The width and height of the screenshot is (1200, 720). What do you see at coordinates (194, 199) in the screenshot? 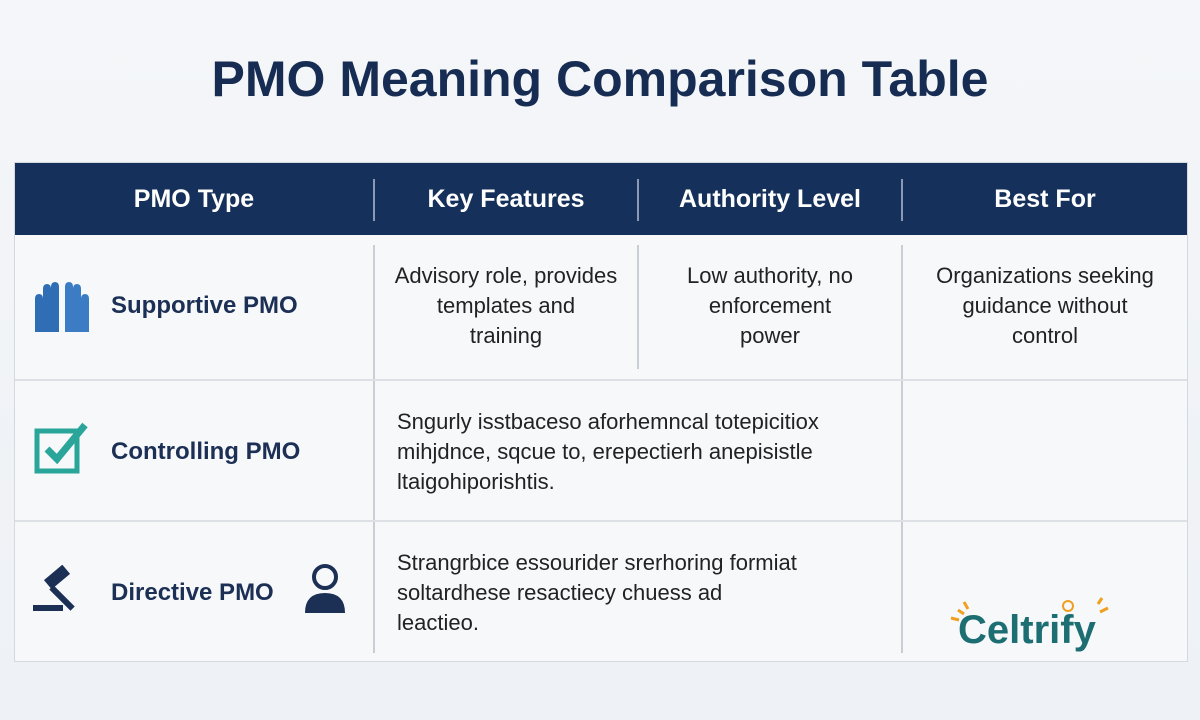
I see `header-cell: PMO Type` at bounding box center [194, 199].